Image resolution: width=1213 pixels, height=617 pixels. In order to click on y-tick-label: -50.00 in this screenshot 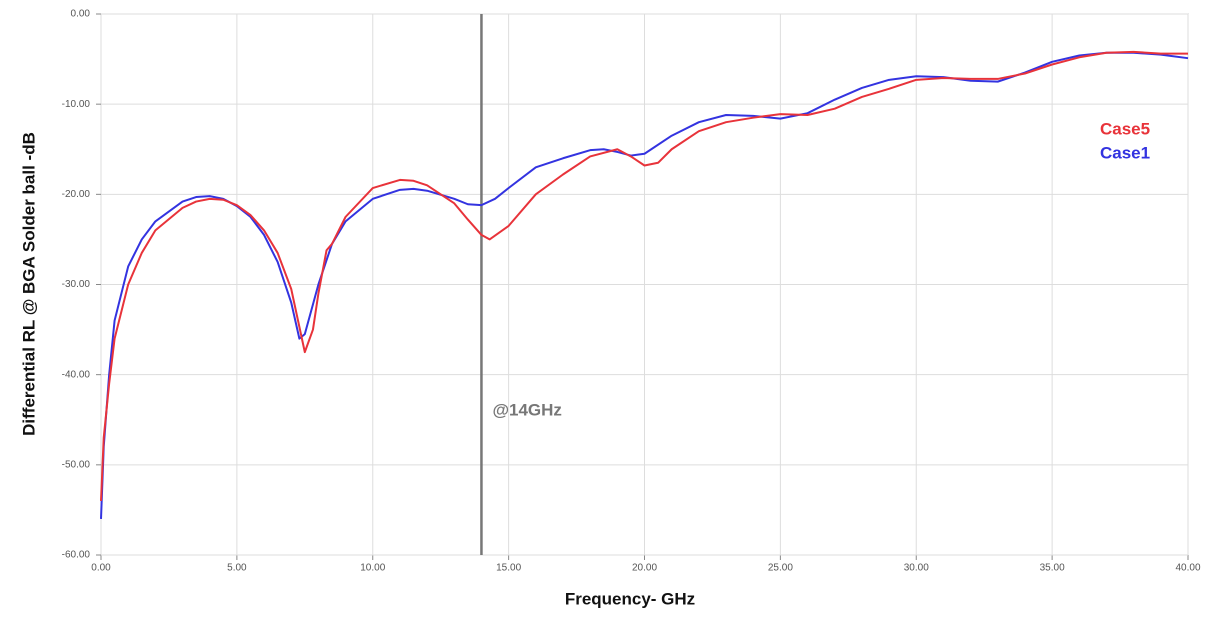, I will do `click(76, 464)`.